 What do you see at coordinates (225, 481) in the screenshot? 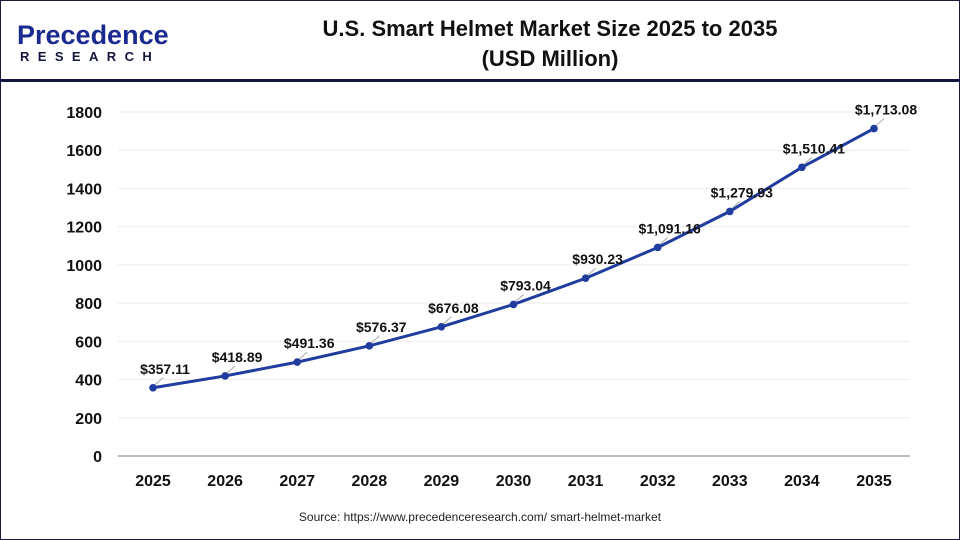
I see `x-tick-label: 2026` at bounding box center [225, 481].